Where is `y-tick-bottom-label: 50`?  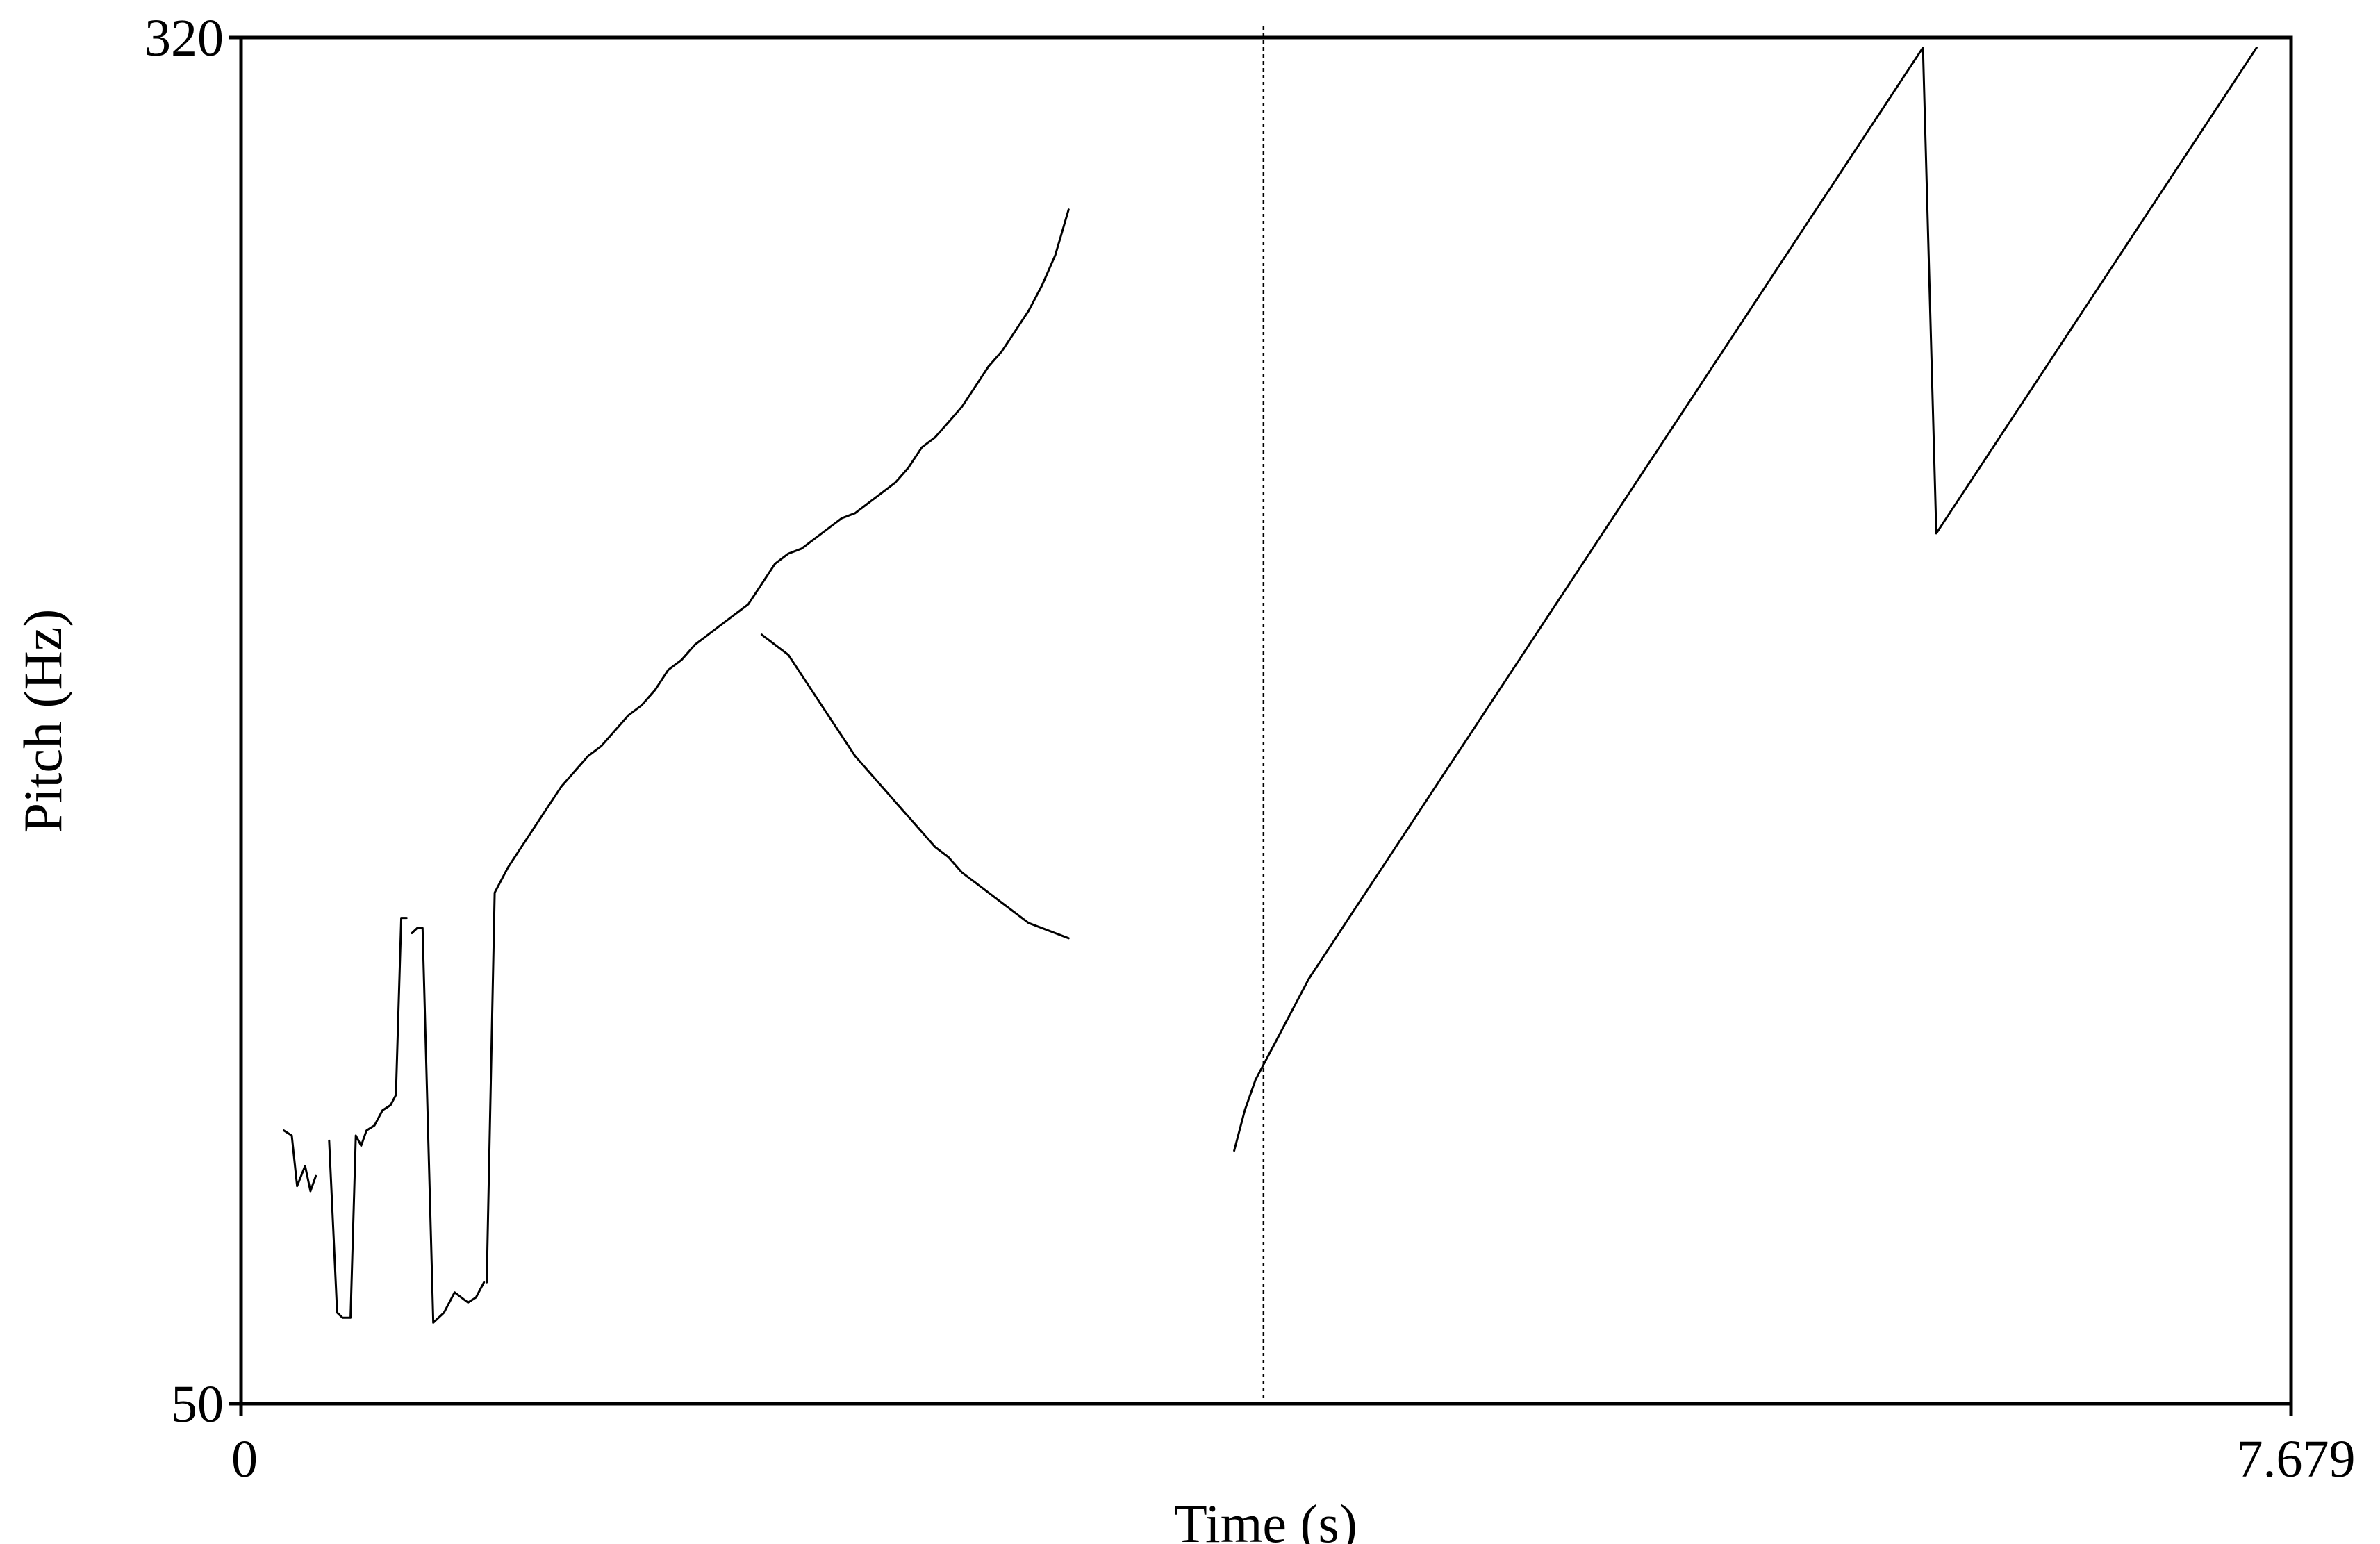
y-tick-bottom-label: 50 is located at coordinates (197, 1404).